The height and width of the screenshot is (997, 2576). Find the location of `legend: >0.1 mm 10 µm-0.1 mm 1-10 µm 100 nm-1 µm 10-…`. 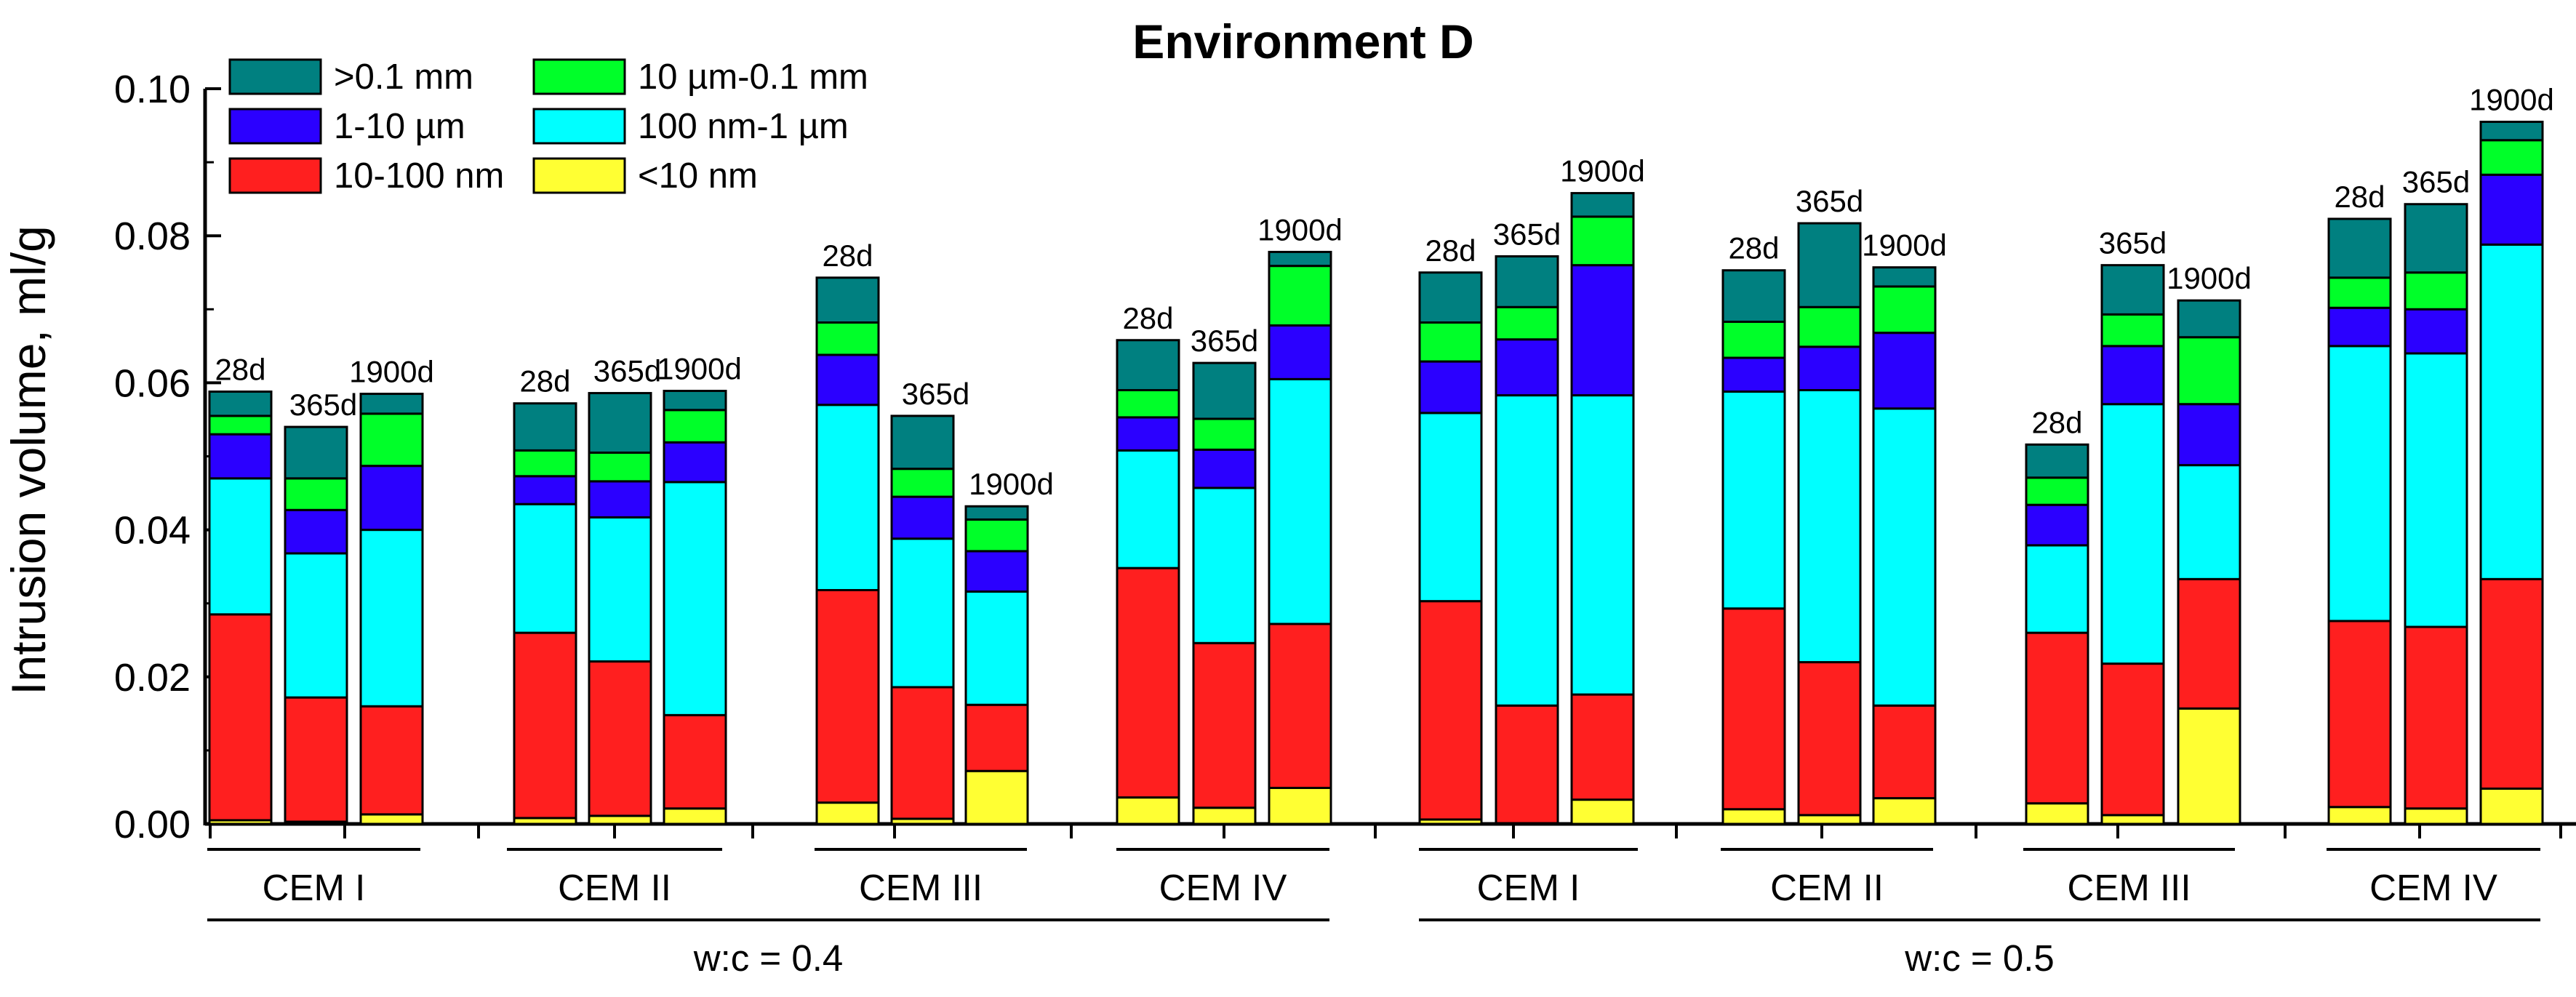

legend: >0.1 mm 10 µm-0.1 mm 1-10 µm 100 nm-1 µm 10-… is located at coordinates (548, 127).